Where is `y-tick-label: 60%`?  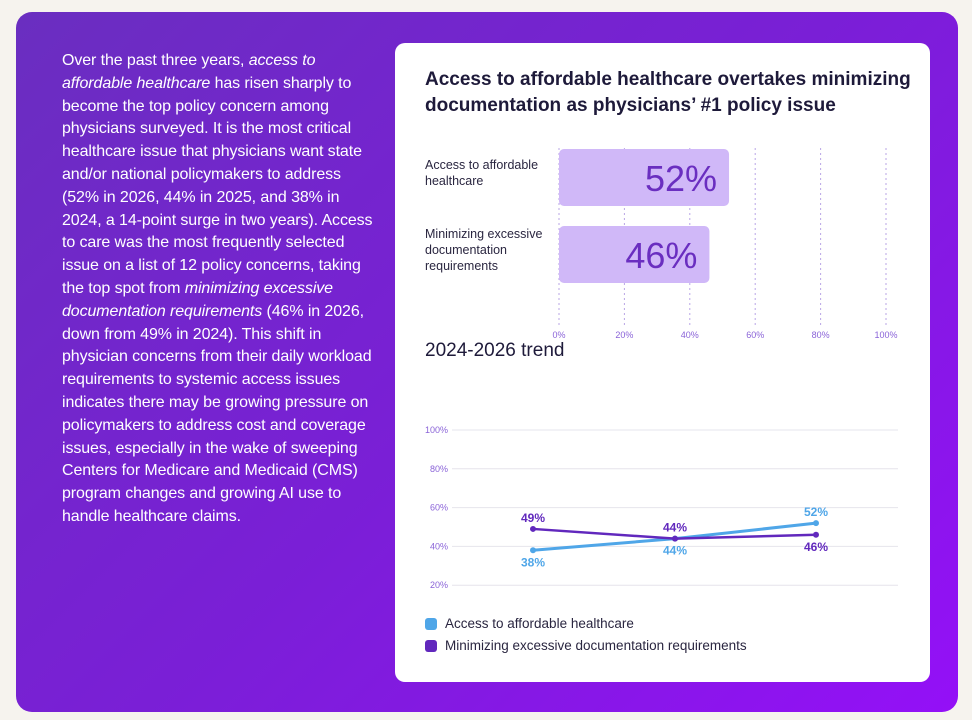 y-tick-label: 60% is located at coordinates (439, 508).